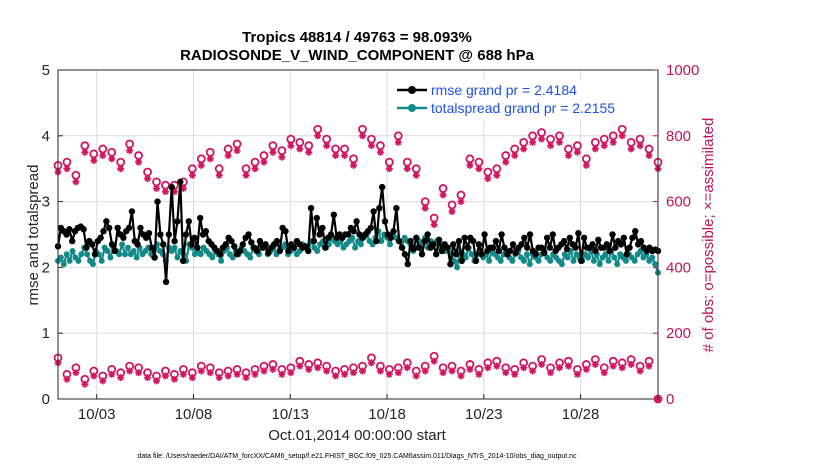 This screenshot has width=830, height=470. What do you see at coordinates (358, 377) in the screenshot?
I see `obs-markers-lower` at bounding box center [358, 377].